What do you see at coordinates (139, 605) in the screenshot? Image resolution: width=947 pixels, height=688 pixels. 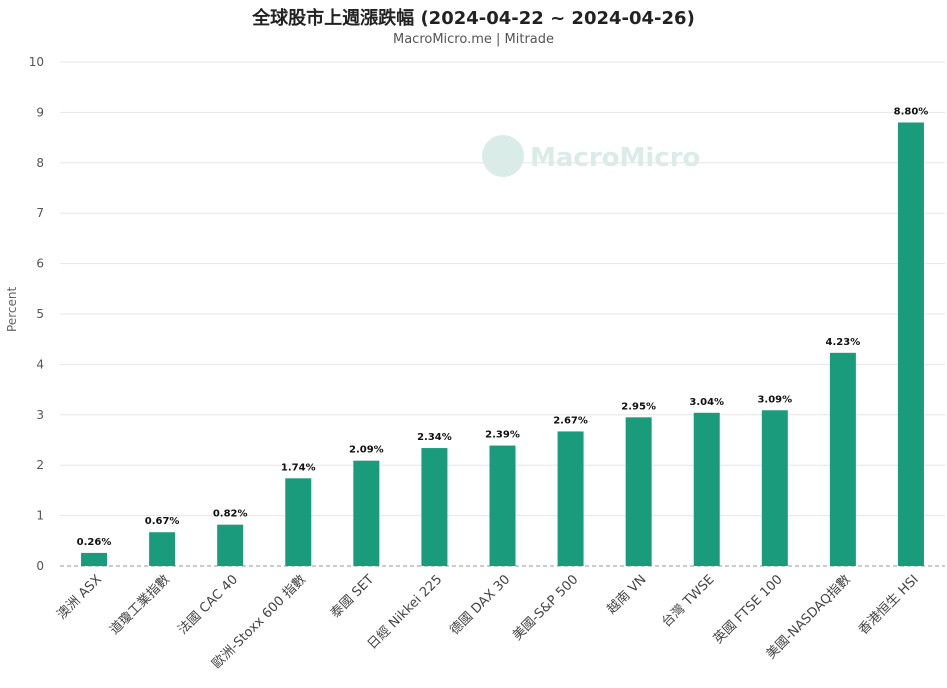 I see `x-tick-label: 道瓊工業指數` at bounding box center [139, 605].